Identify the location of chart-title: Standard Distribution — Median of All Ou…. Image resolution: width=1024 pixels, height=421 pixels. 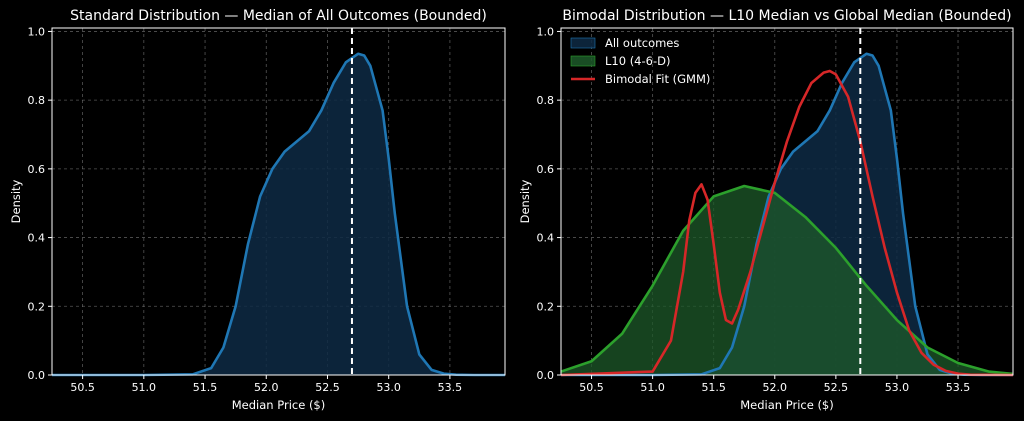
(278, 16).